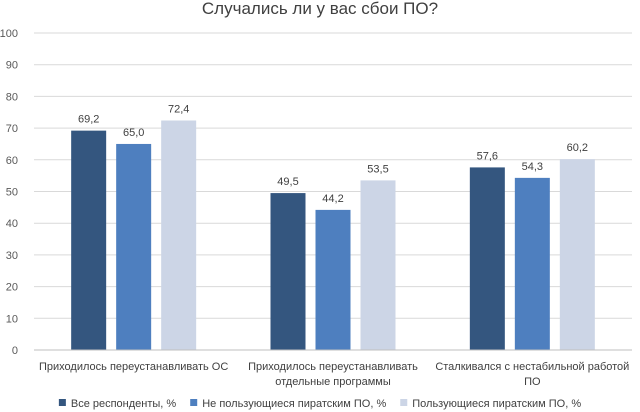 This screenshot has height=412, width=640. Describe the element at coordinates (12, 129) in the screenshot. I see `y-tick-label: 70` at that location.